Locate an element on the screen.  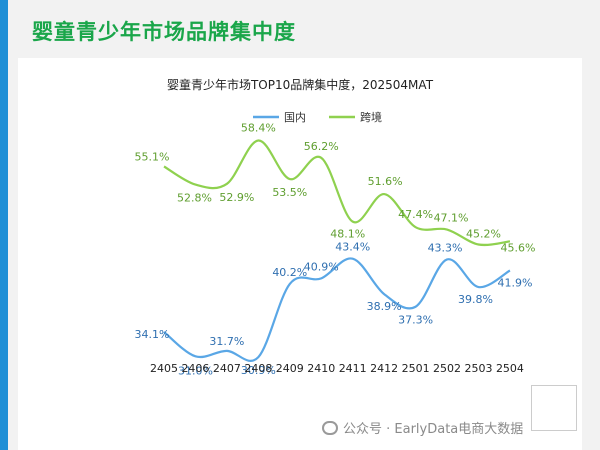
x-tick-2407: 2407 is located at coordinates (227, 368).